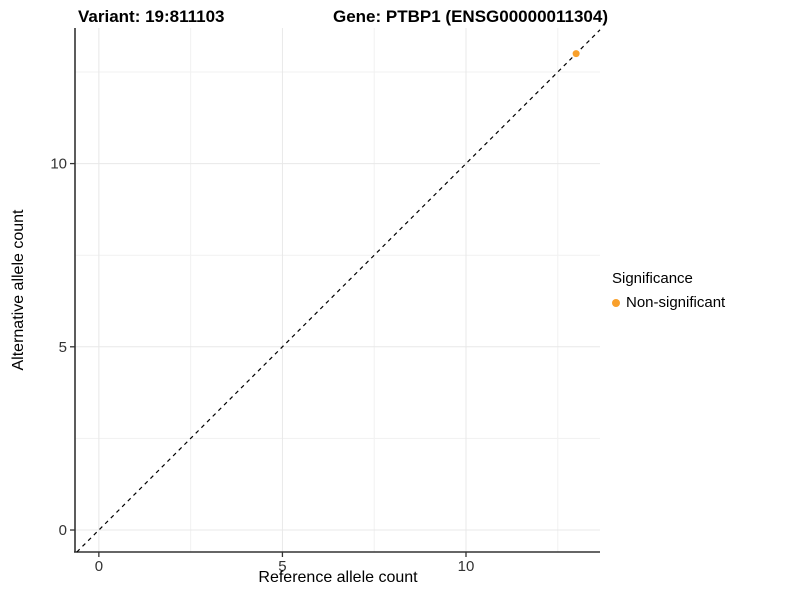 The height and width of the screenshot is (600, 800). I want to click on legend-title: Significance, so click(652, 278).